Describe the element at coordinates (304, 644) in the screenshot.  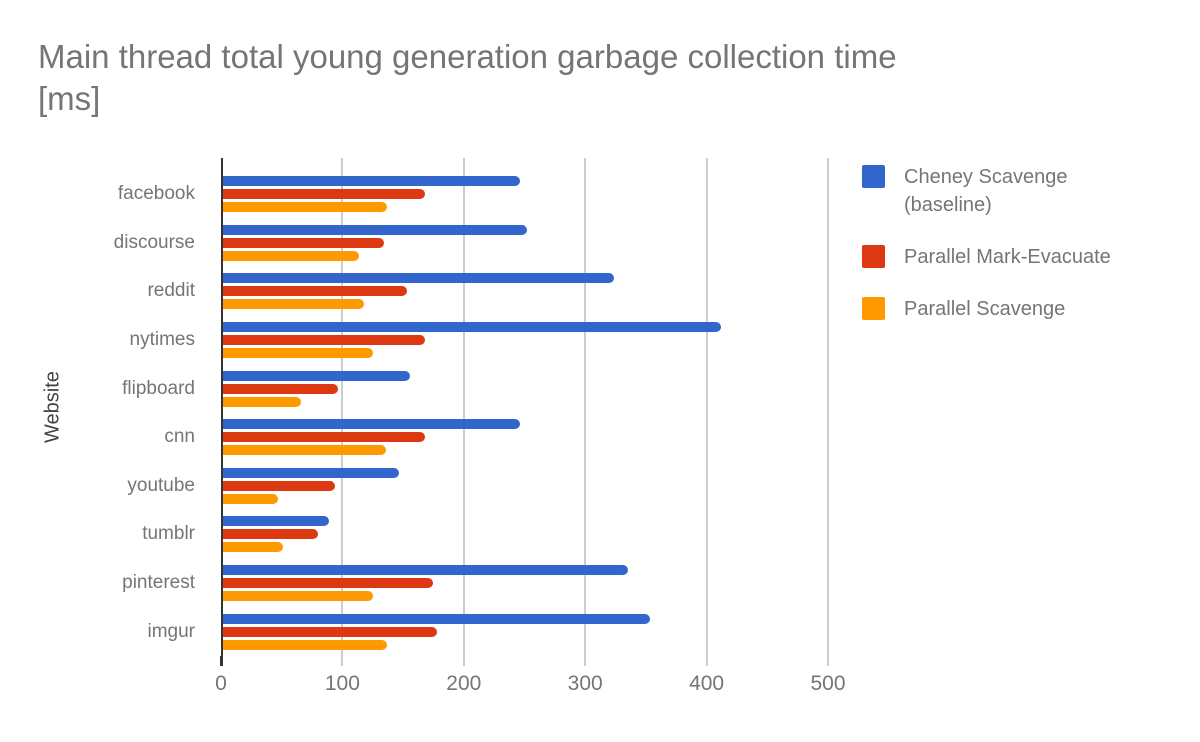
I see `bar-imgur-parallel-scavenge` at that location.